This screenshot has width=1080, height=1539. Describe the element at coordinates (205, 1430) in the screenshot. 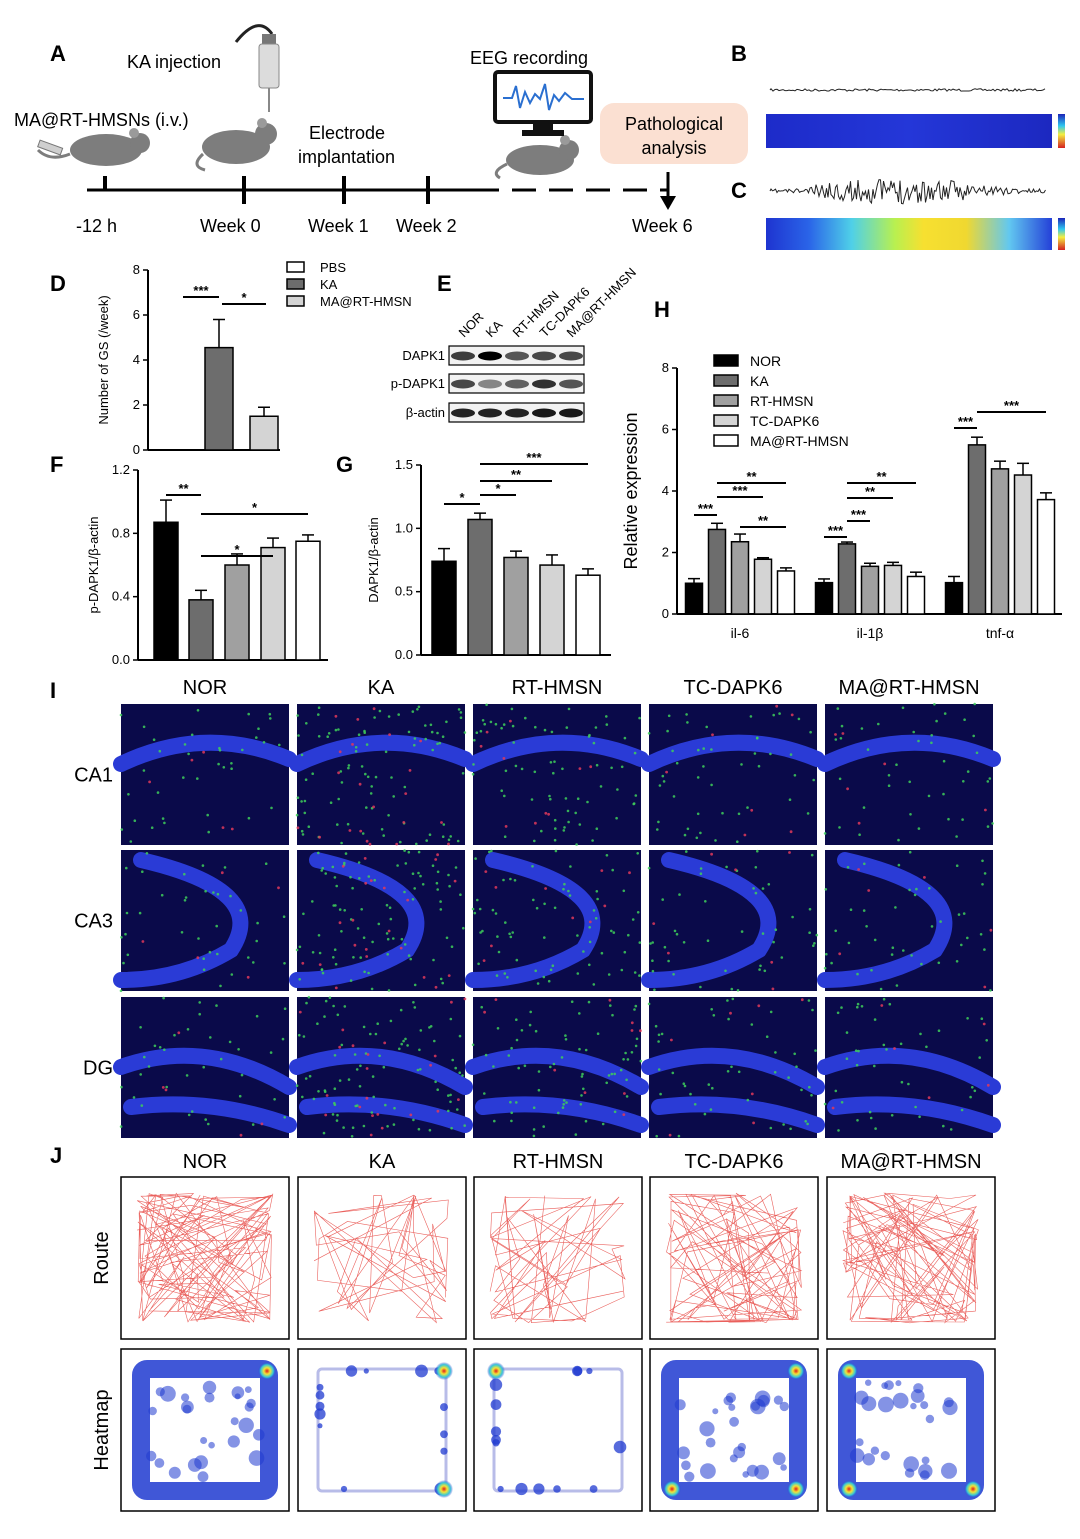

I see `heatmap-wall-band` at that location.